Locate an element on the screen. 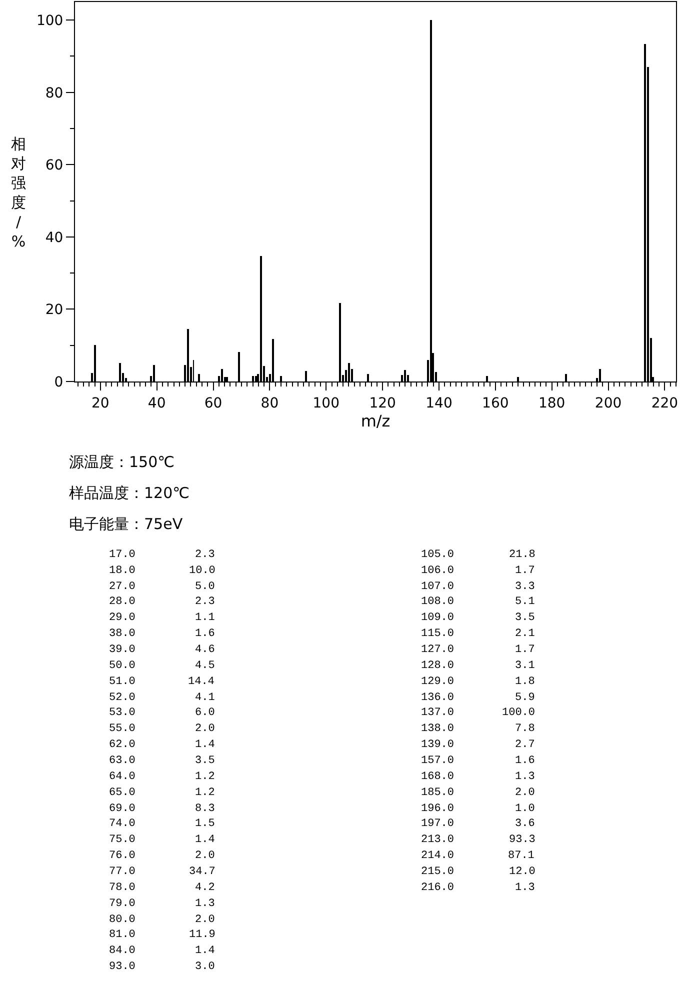 Image resolution: width=680 pixels, height=992 pixels. text: 115.0 is located at coordinates (437, 634).